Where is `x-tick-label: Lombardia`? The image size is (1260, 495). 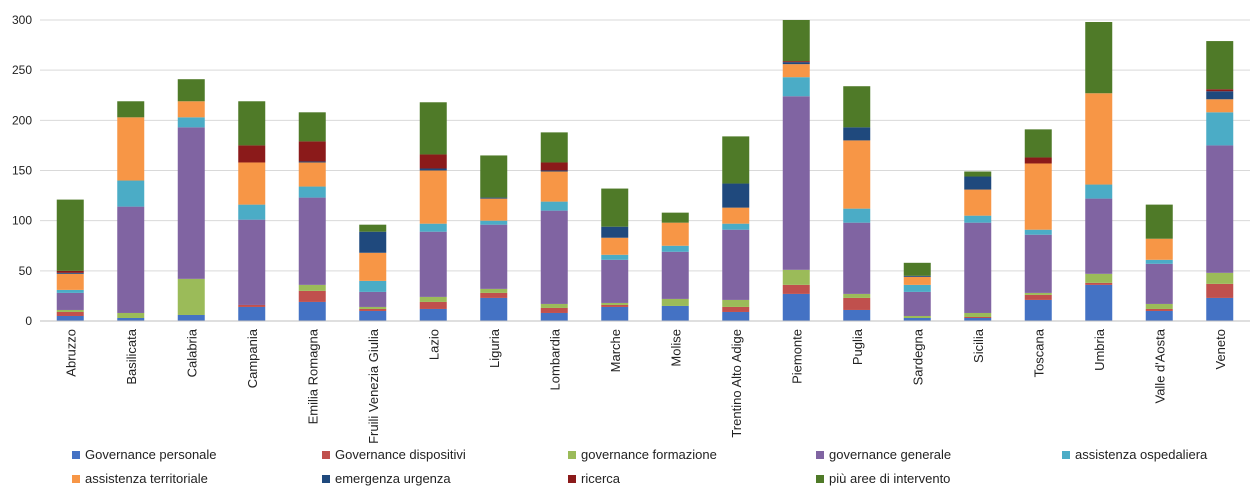 x-tick-label: Lombardia is located at coordinates (554, 359).